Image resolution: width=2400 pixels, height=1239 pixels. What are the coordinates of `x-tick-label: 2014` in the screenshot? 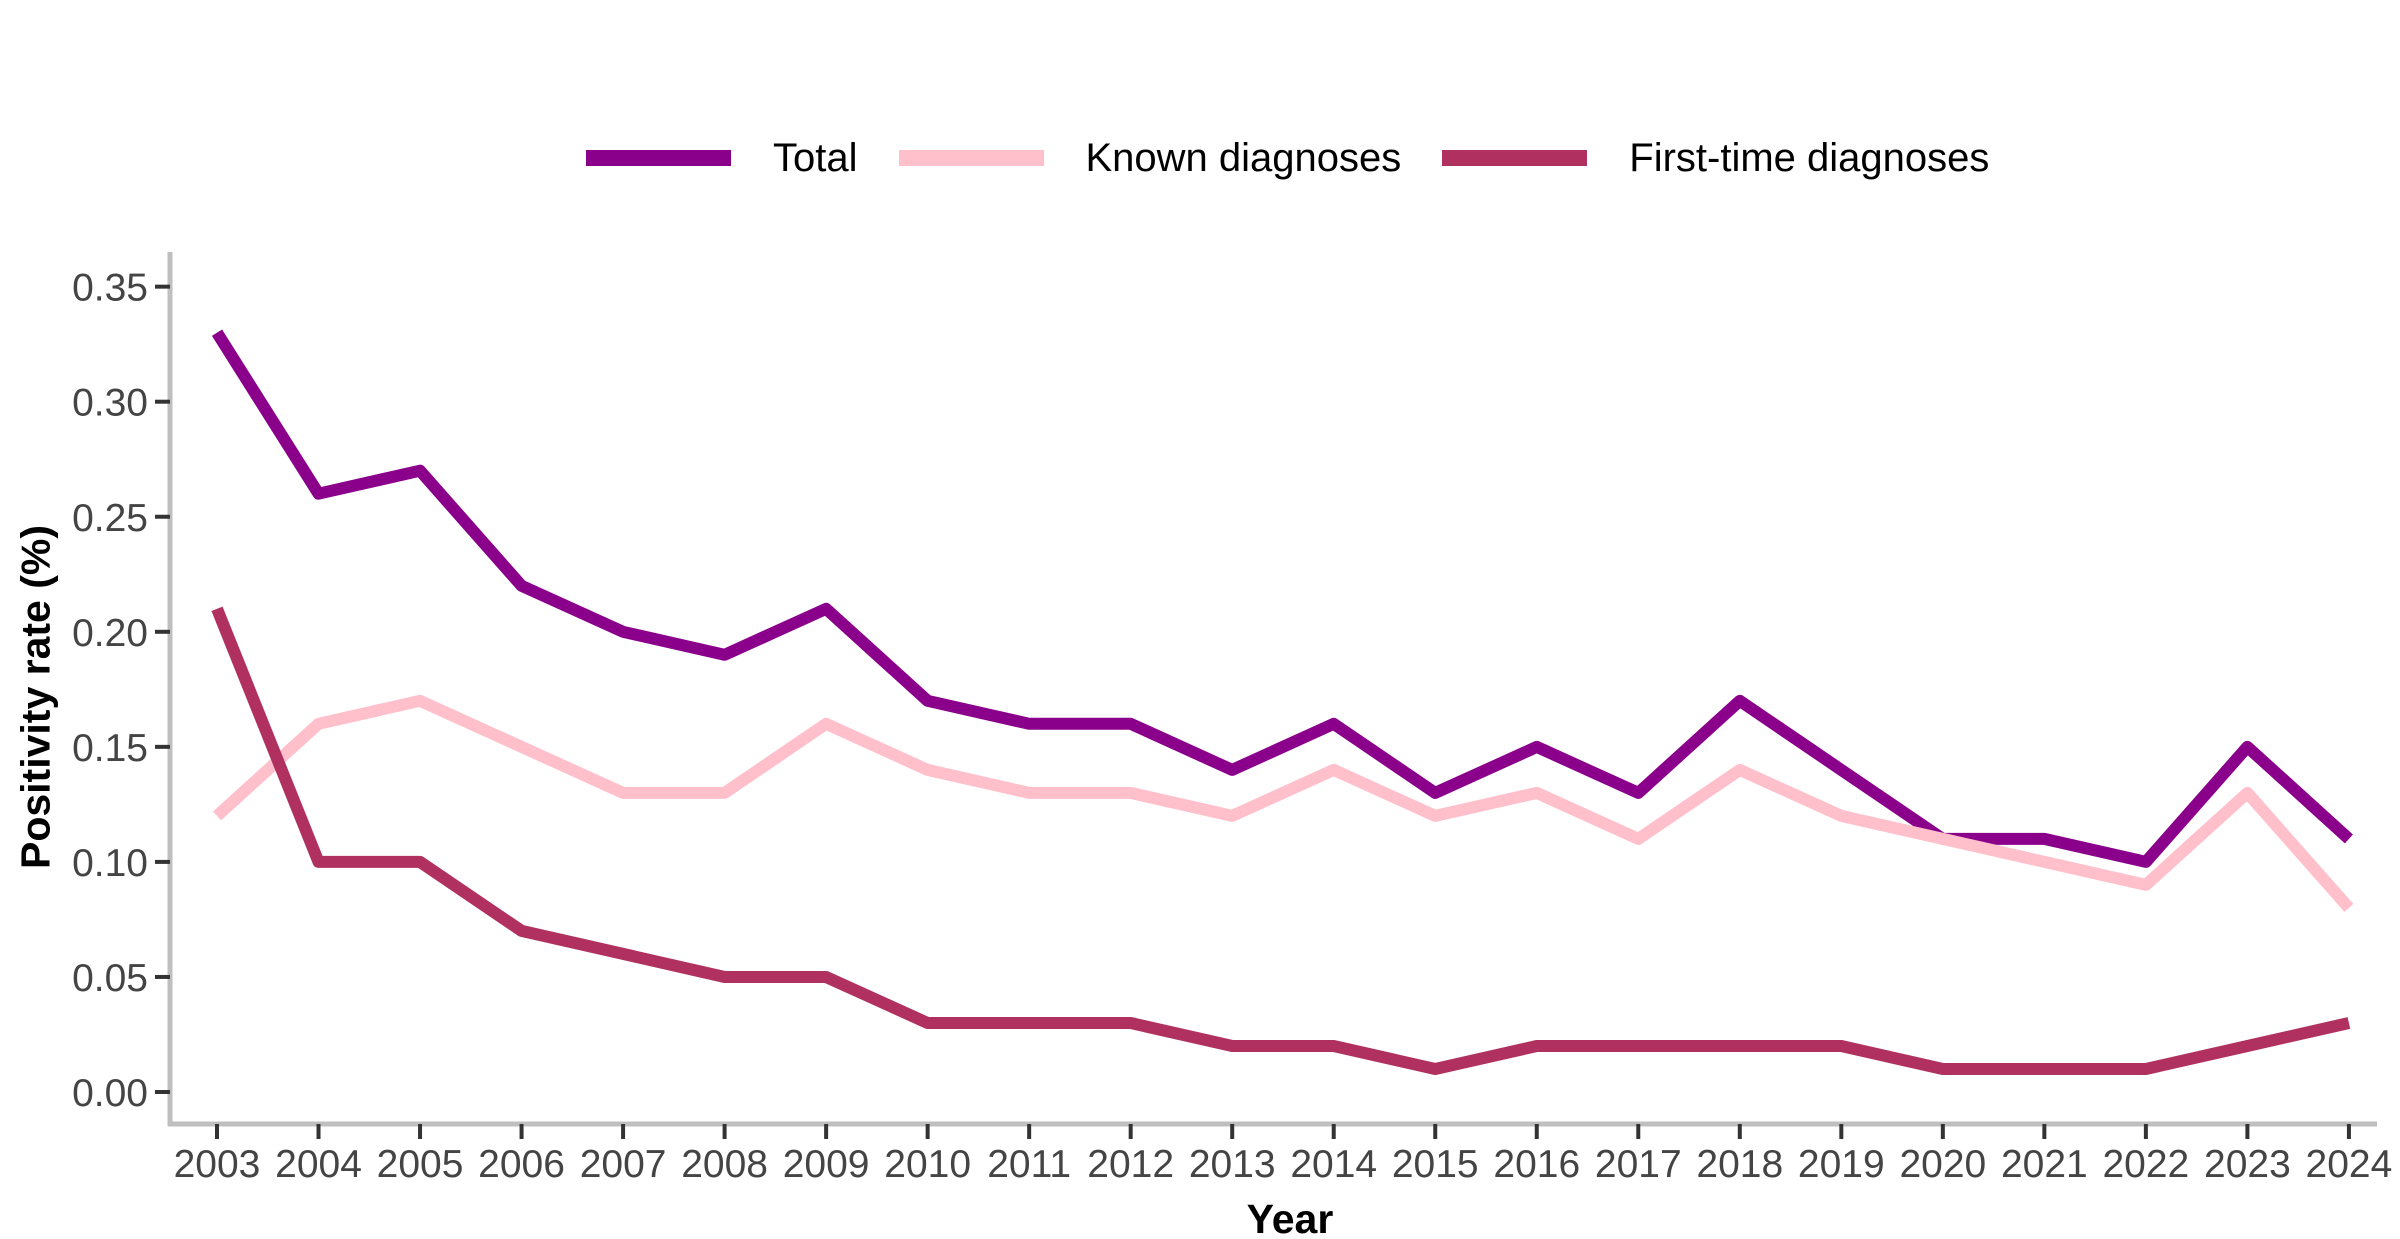 It's located at (1333, 1164).